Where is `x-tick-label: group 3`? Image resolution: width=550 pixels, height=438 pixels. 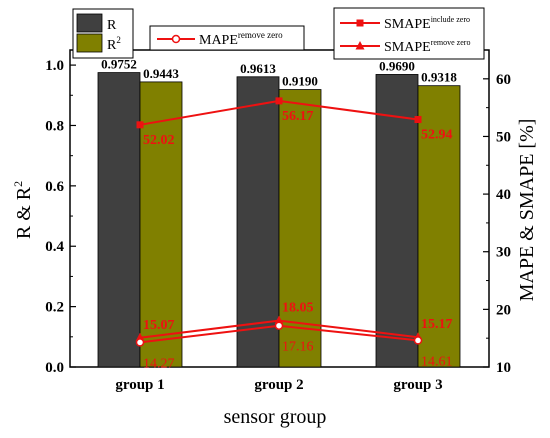
x-tick-label: group 3 is located at coordinates (417, 385).